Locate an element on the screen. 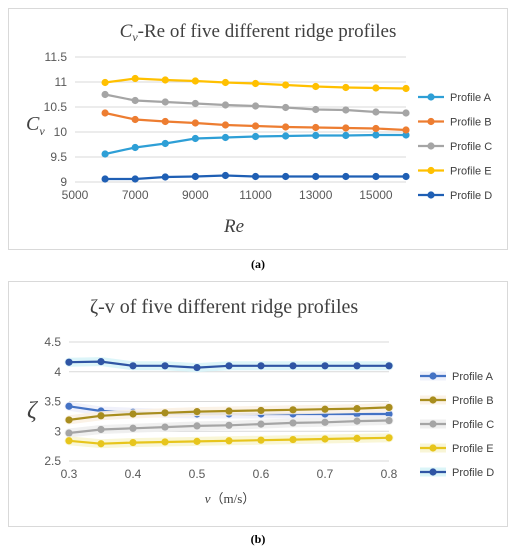 The width and height of the screenshot is (516, 550). chart-a-title-main: C is located at coordinates (126, 31).